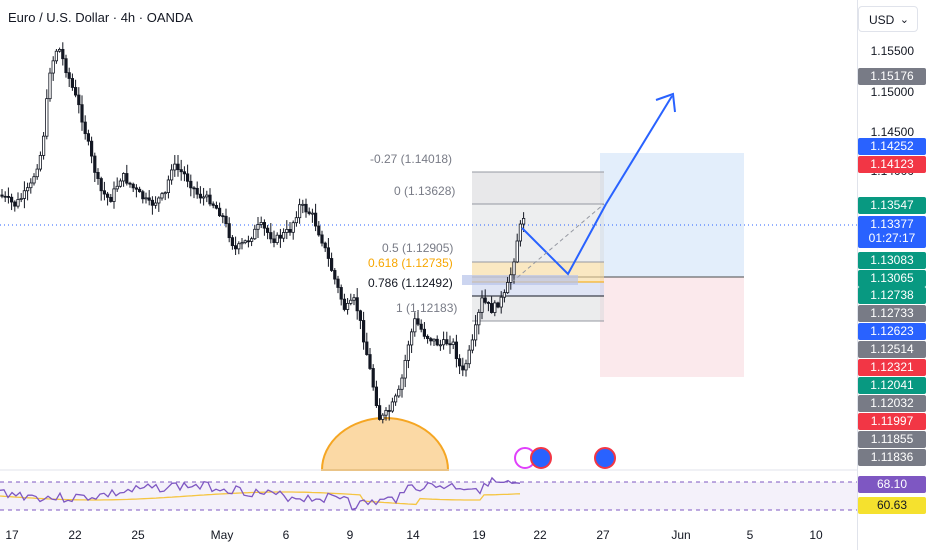 The width and height of the screenshot is (932, 550). What do you see at coordinates (892, 349) in the screenshot?
I see `price-tag: 1.12514` at bounding box center [892, 349].